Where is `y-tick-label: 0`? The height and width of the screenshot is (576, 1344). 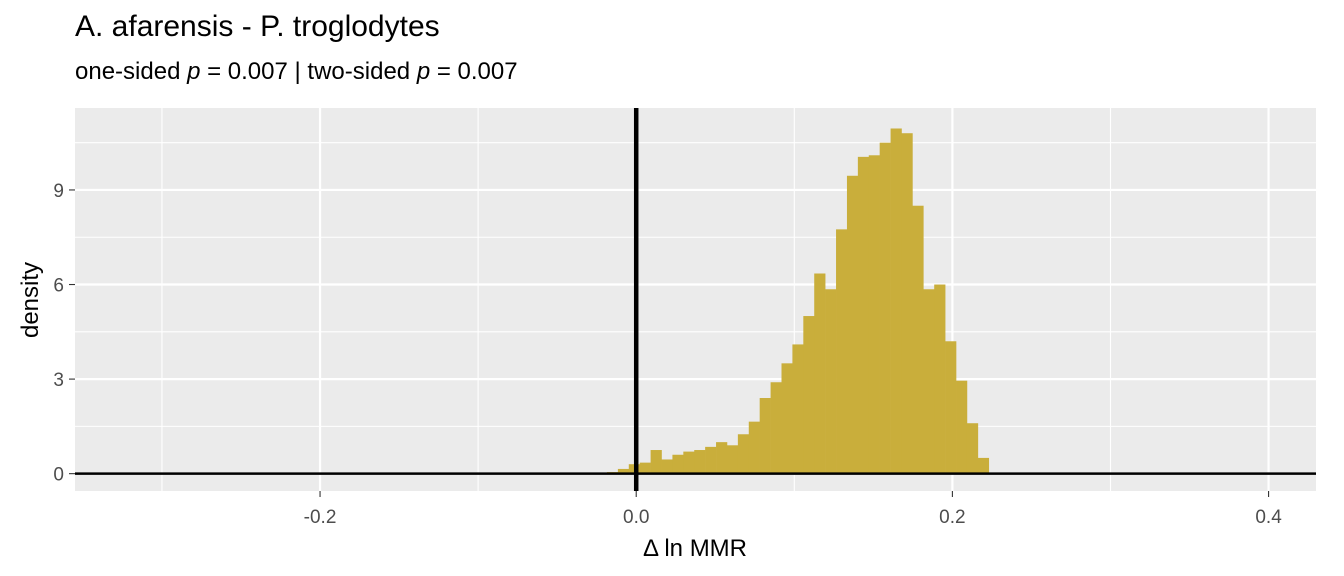
y-tick-label: 0 is located at coordinates (58, 475).